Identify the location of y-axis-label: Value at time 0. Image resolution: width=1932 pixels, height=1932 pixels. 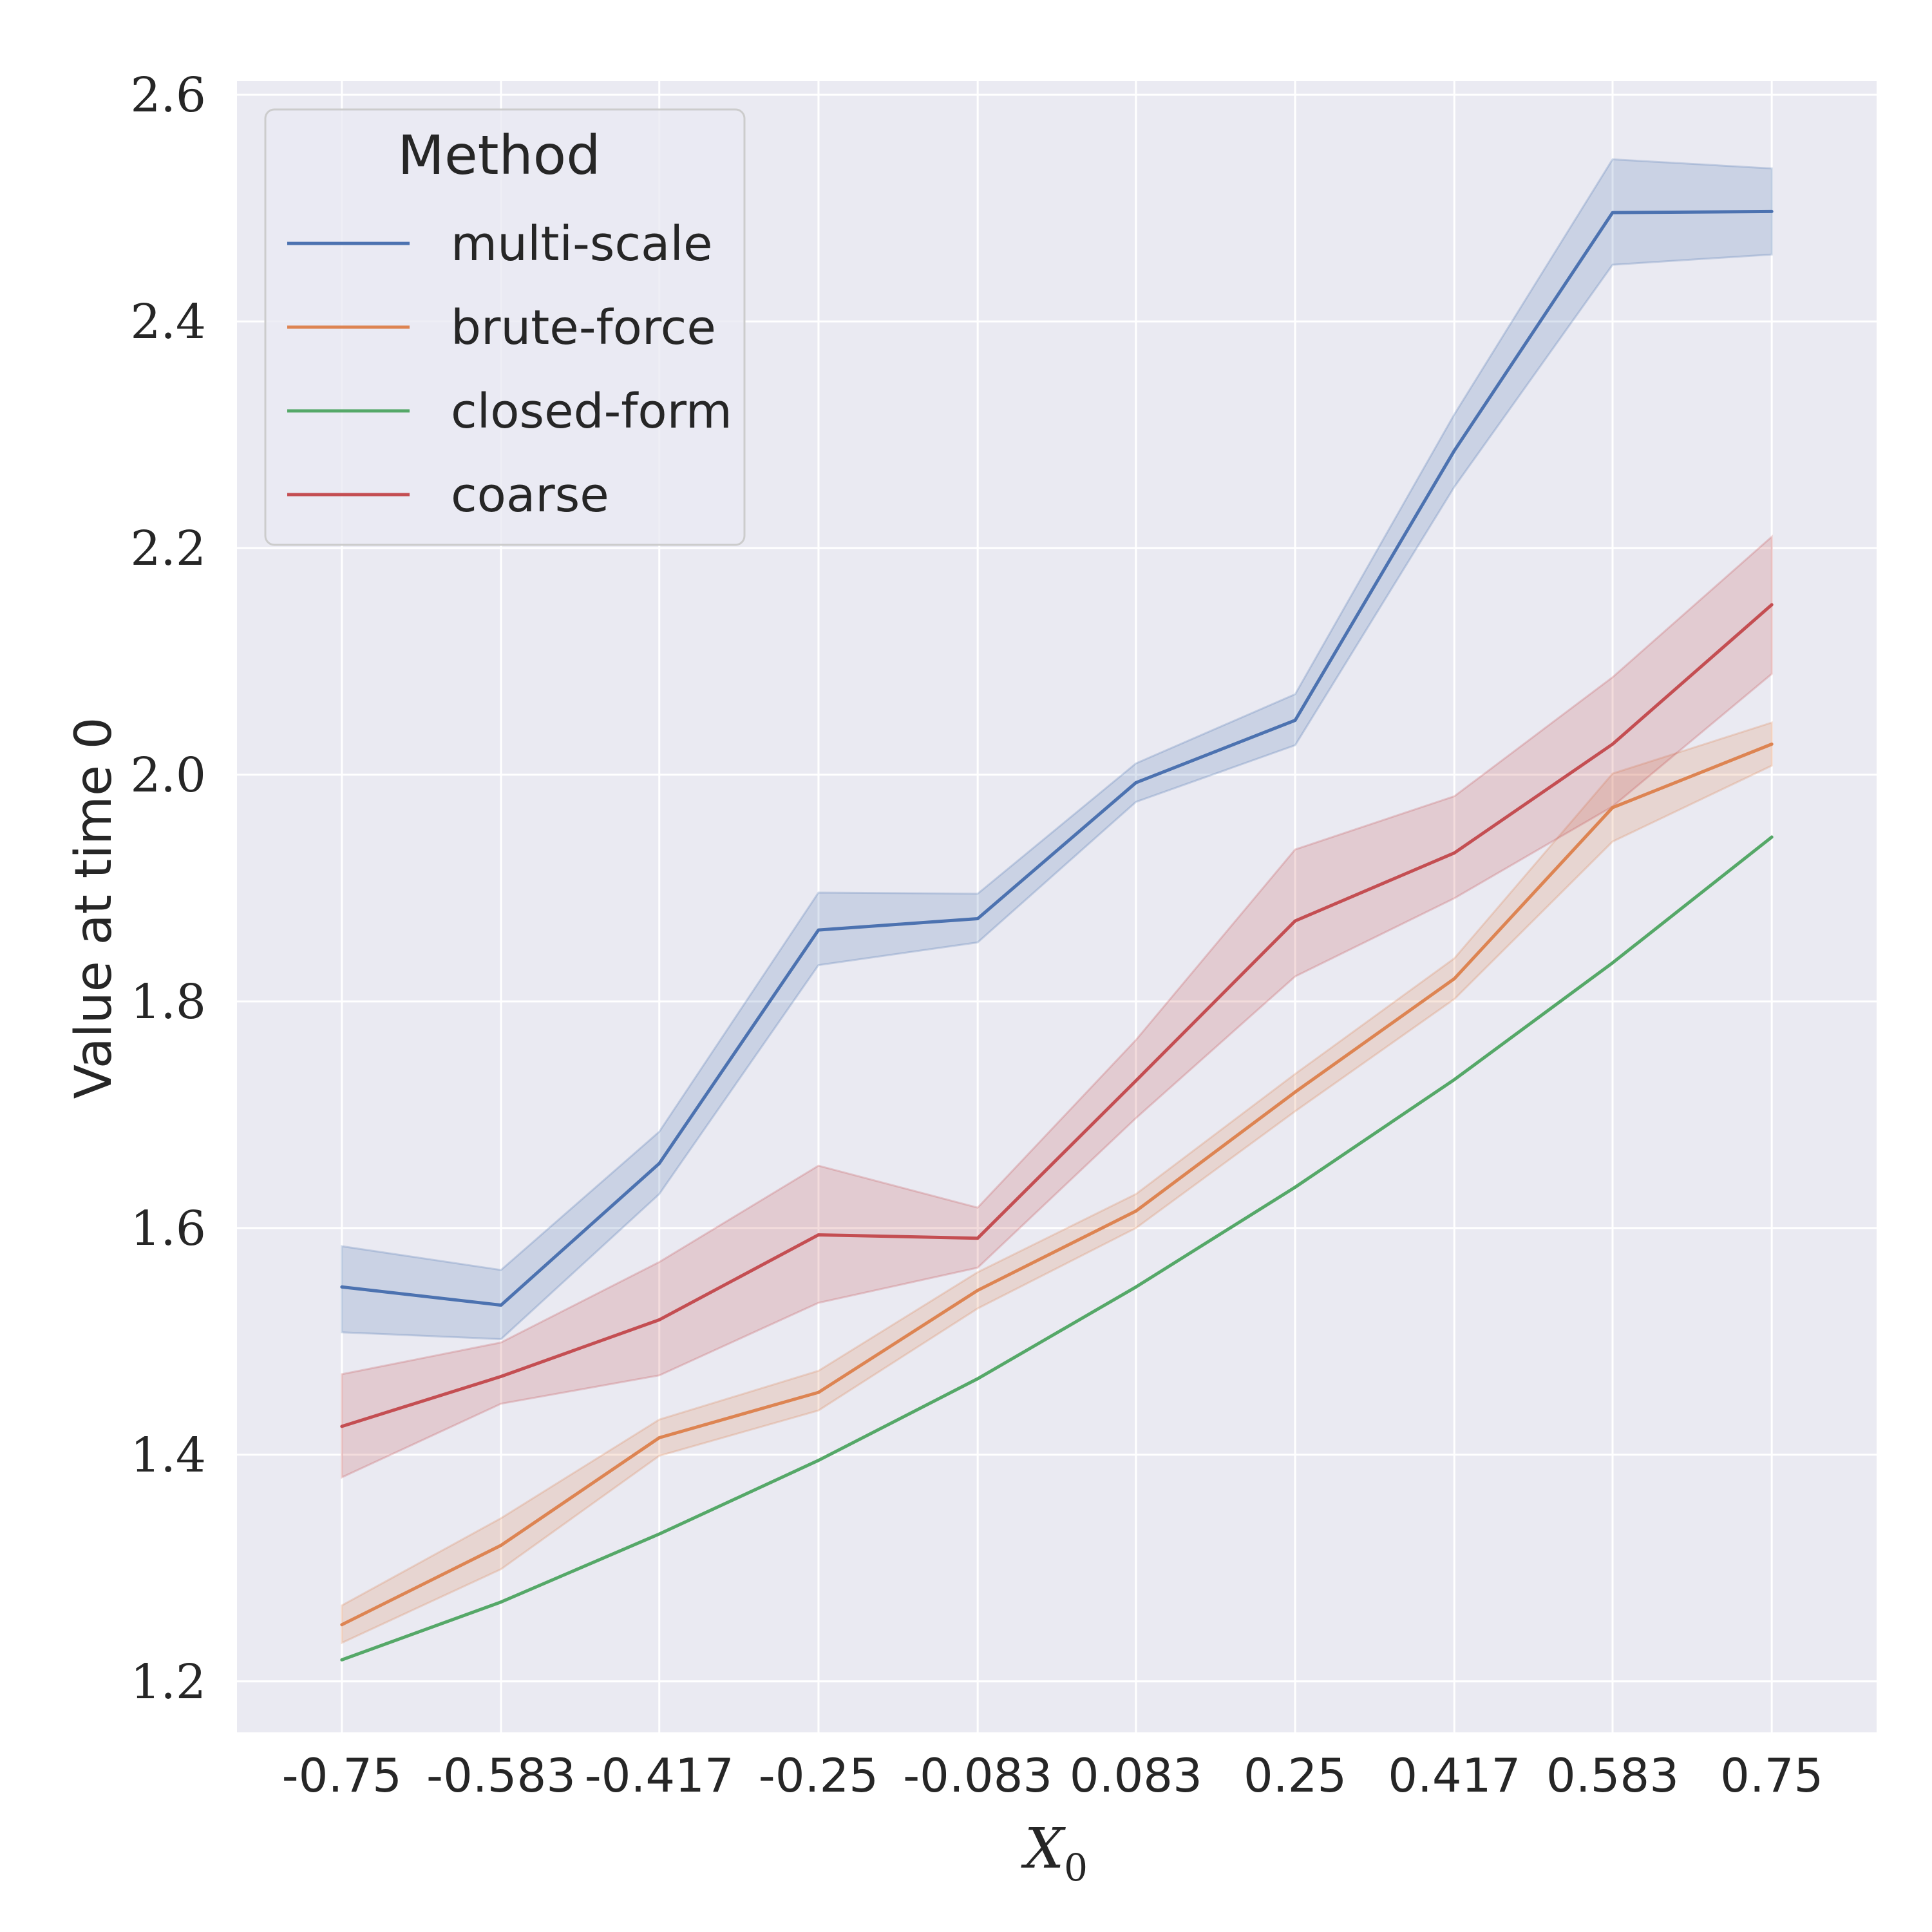
(94, 908).